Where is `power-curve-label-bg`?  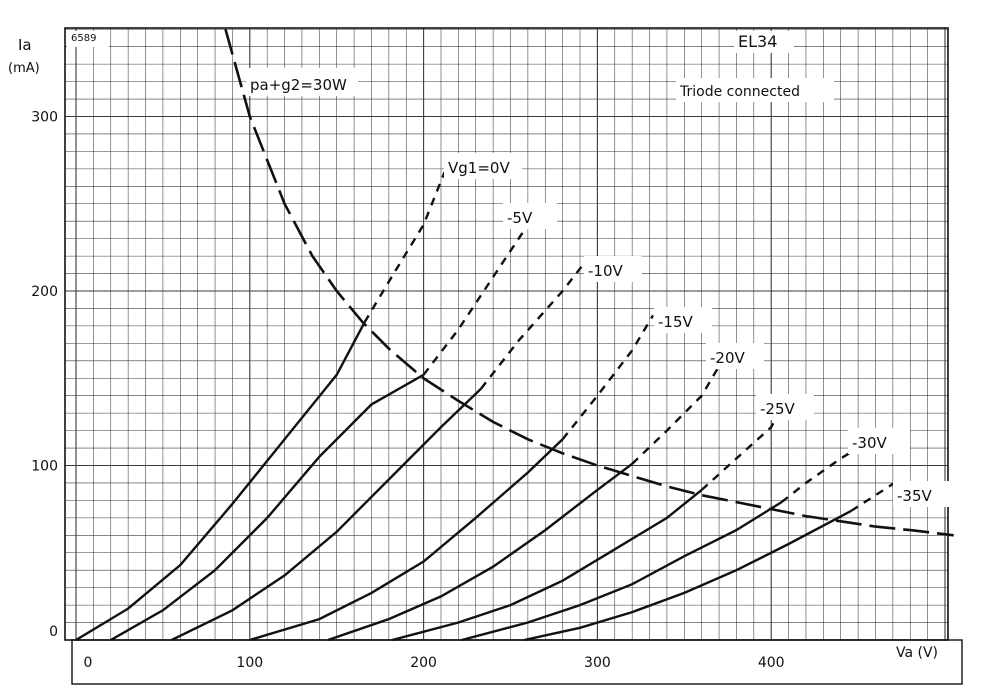
power-curve-label-bg is located at coordinates (302, 82).